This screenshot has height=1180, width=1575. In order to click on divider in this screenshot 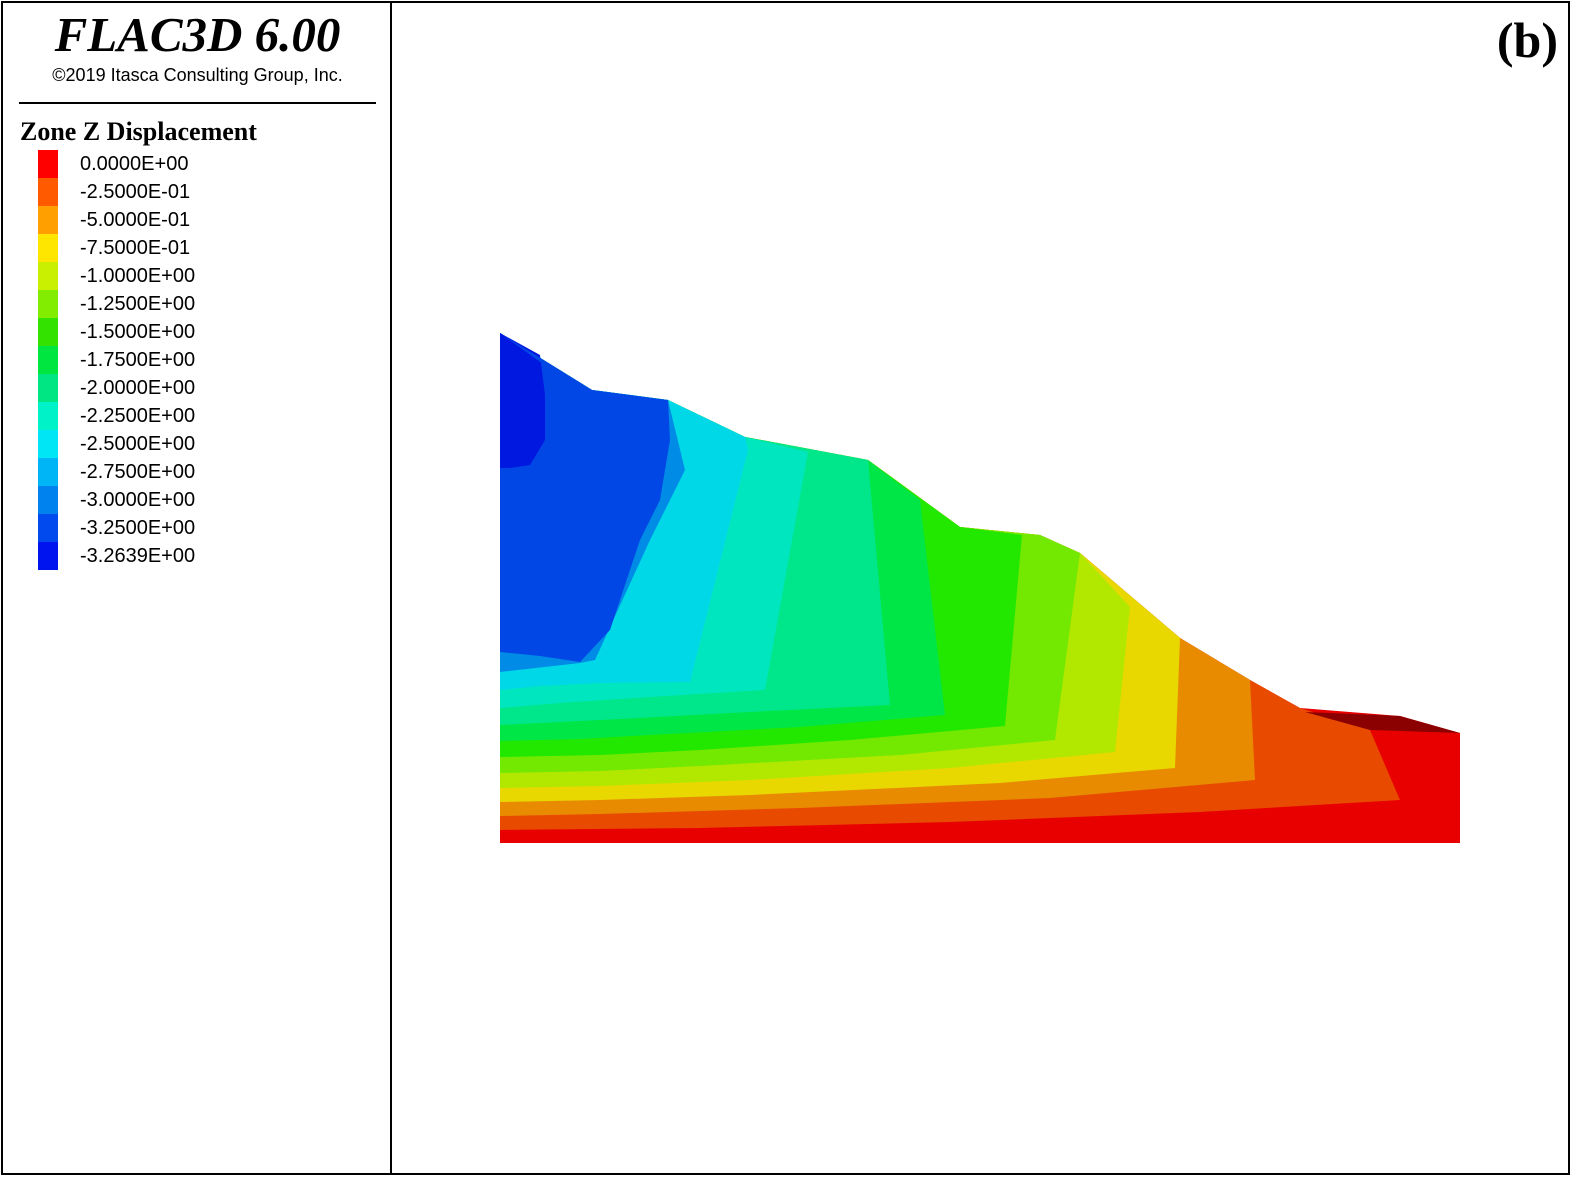, I will do `click(197, 103)`.